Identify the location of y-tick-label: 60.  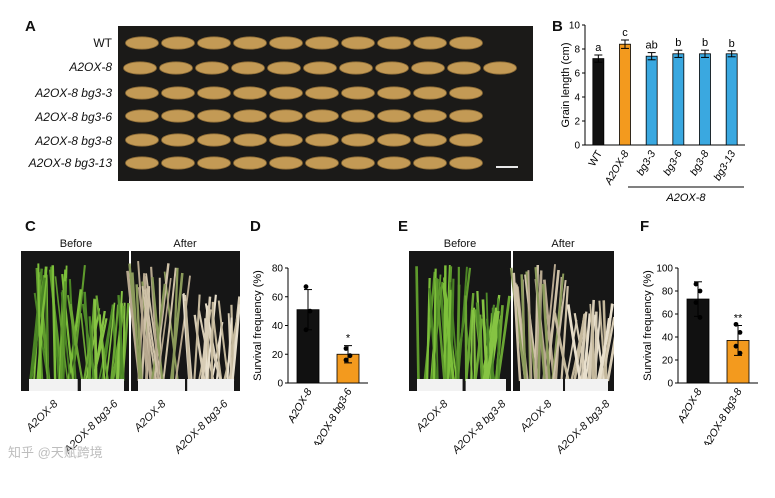
(278, 297).